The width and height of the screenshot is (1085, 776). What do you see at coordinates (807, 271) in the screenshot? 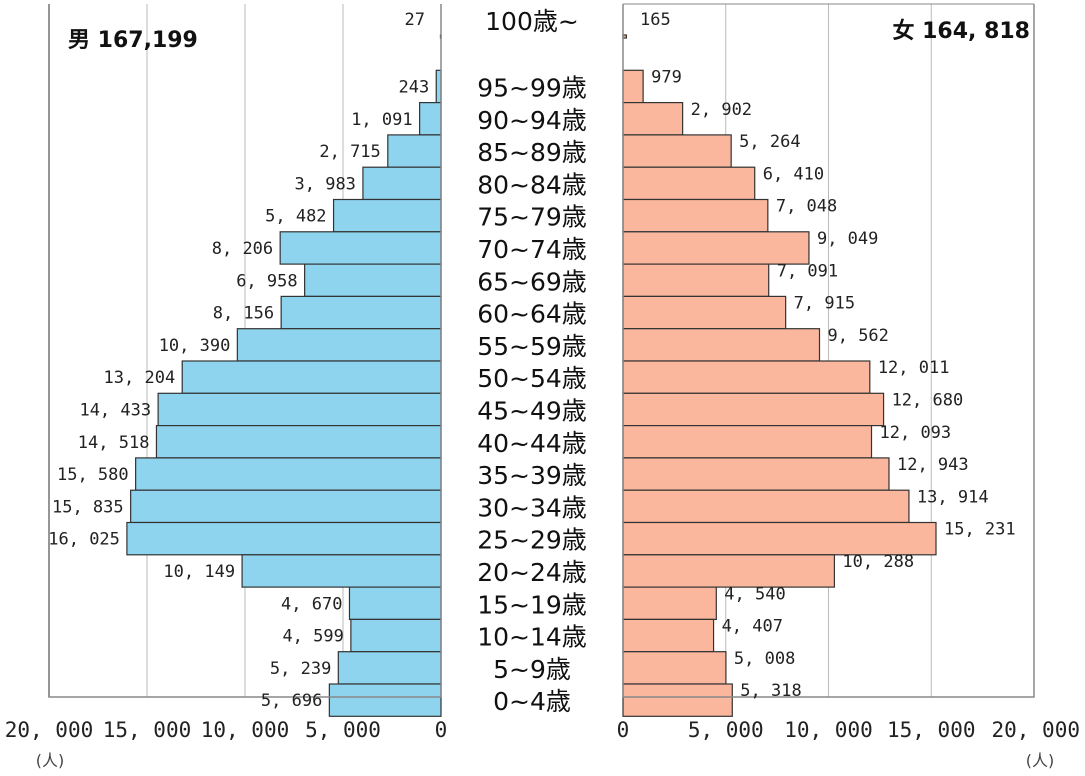
I see `female-value-label: 7, 091` at bounding box center [807, 271].